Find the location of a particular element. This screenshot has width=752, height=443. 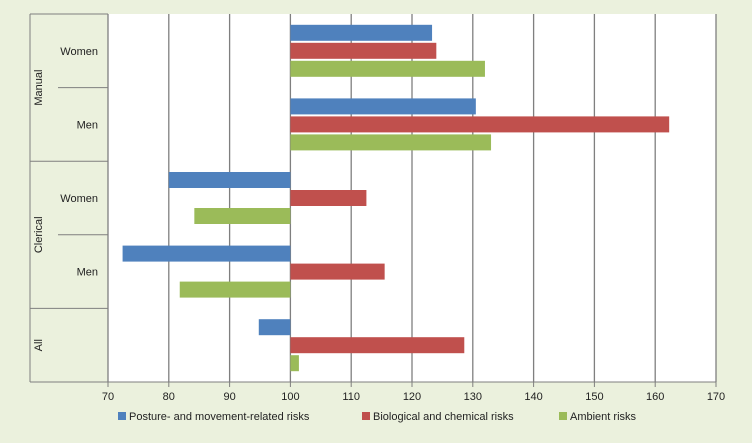

x-tick-label: 130 is located at coordinates (473, 397).